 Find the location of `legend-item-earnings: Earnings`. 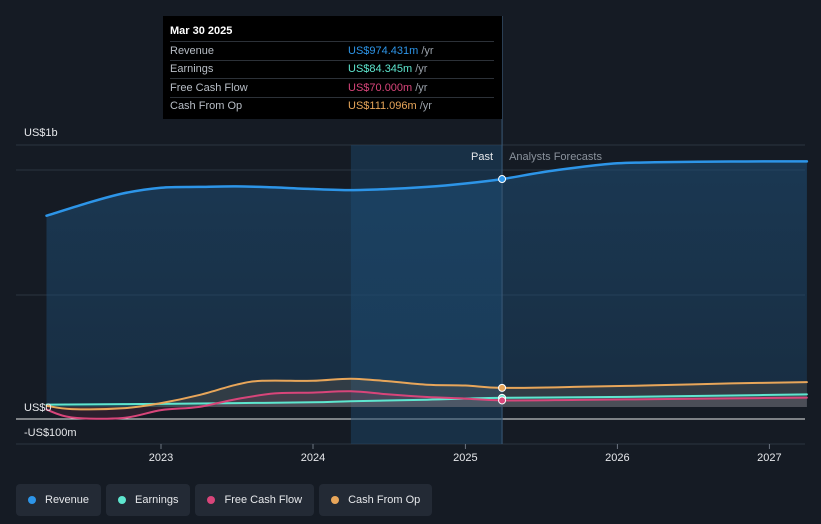

legend-item-earnings: Earnings is located at coordinates (148, 500).